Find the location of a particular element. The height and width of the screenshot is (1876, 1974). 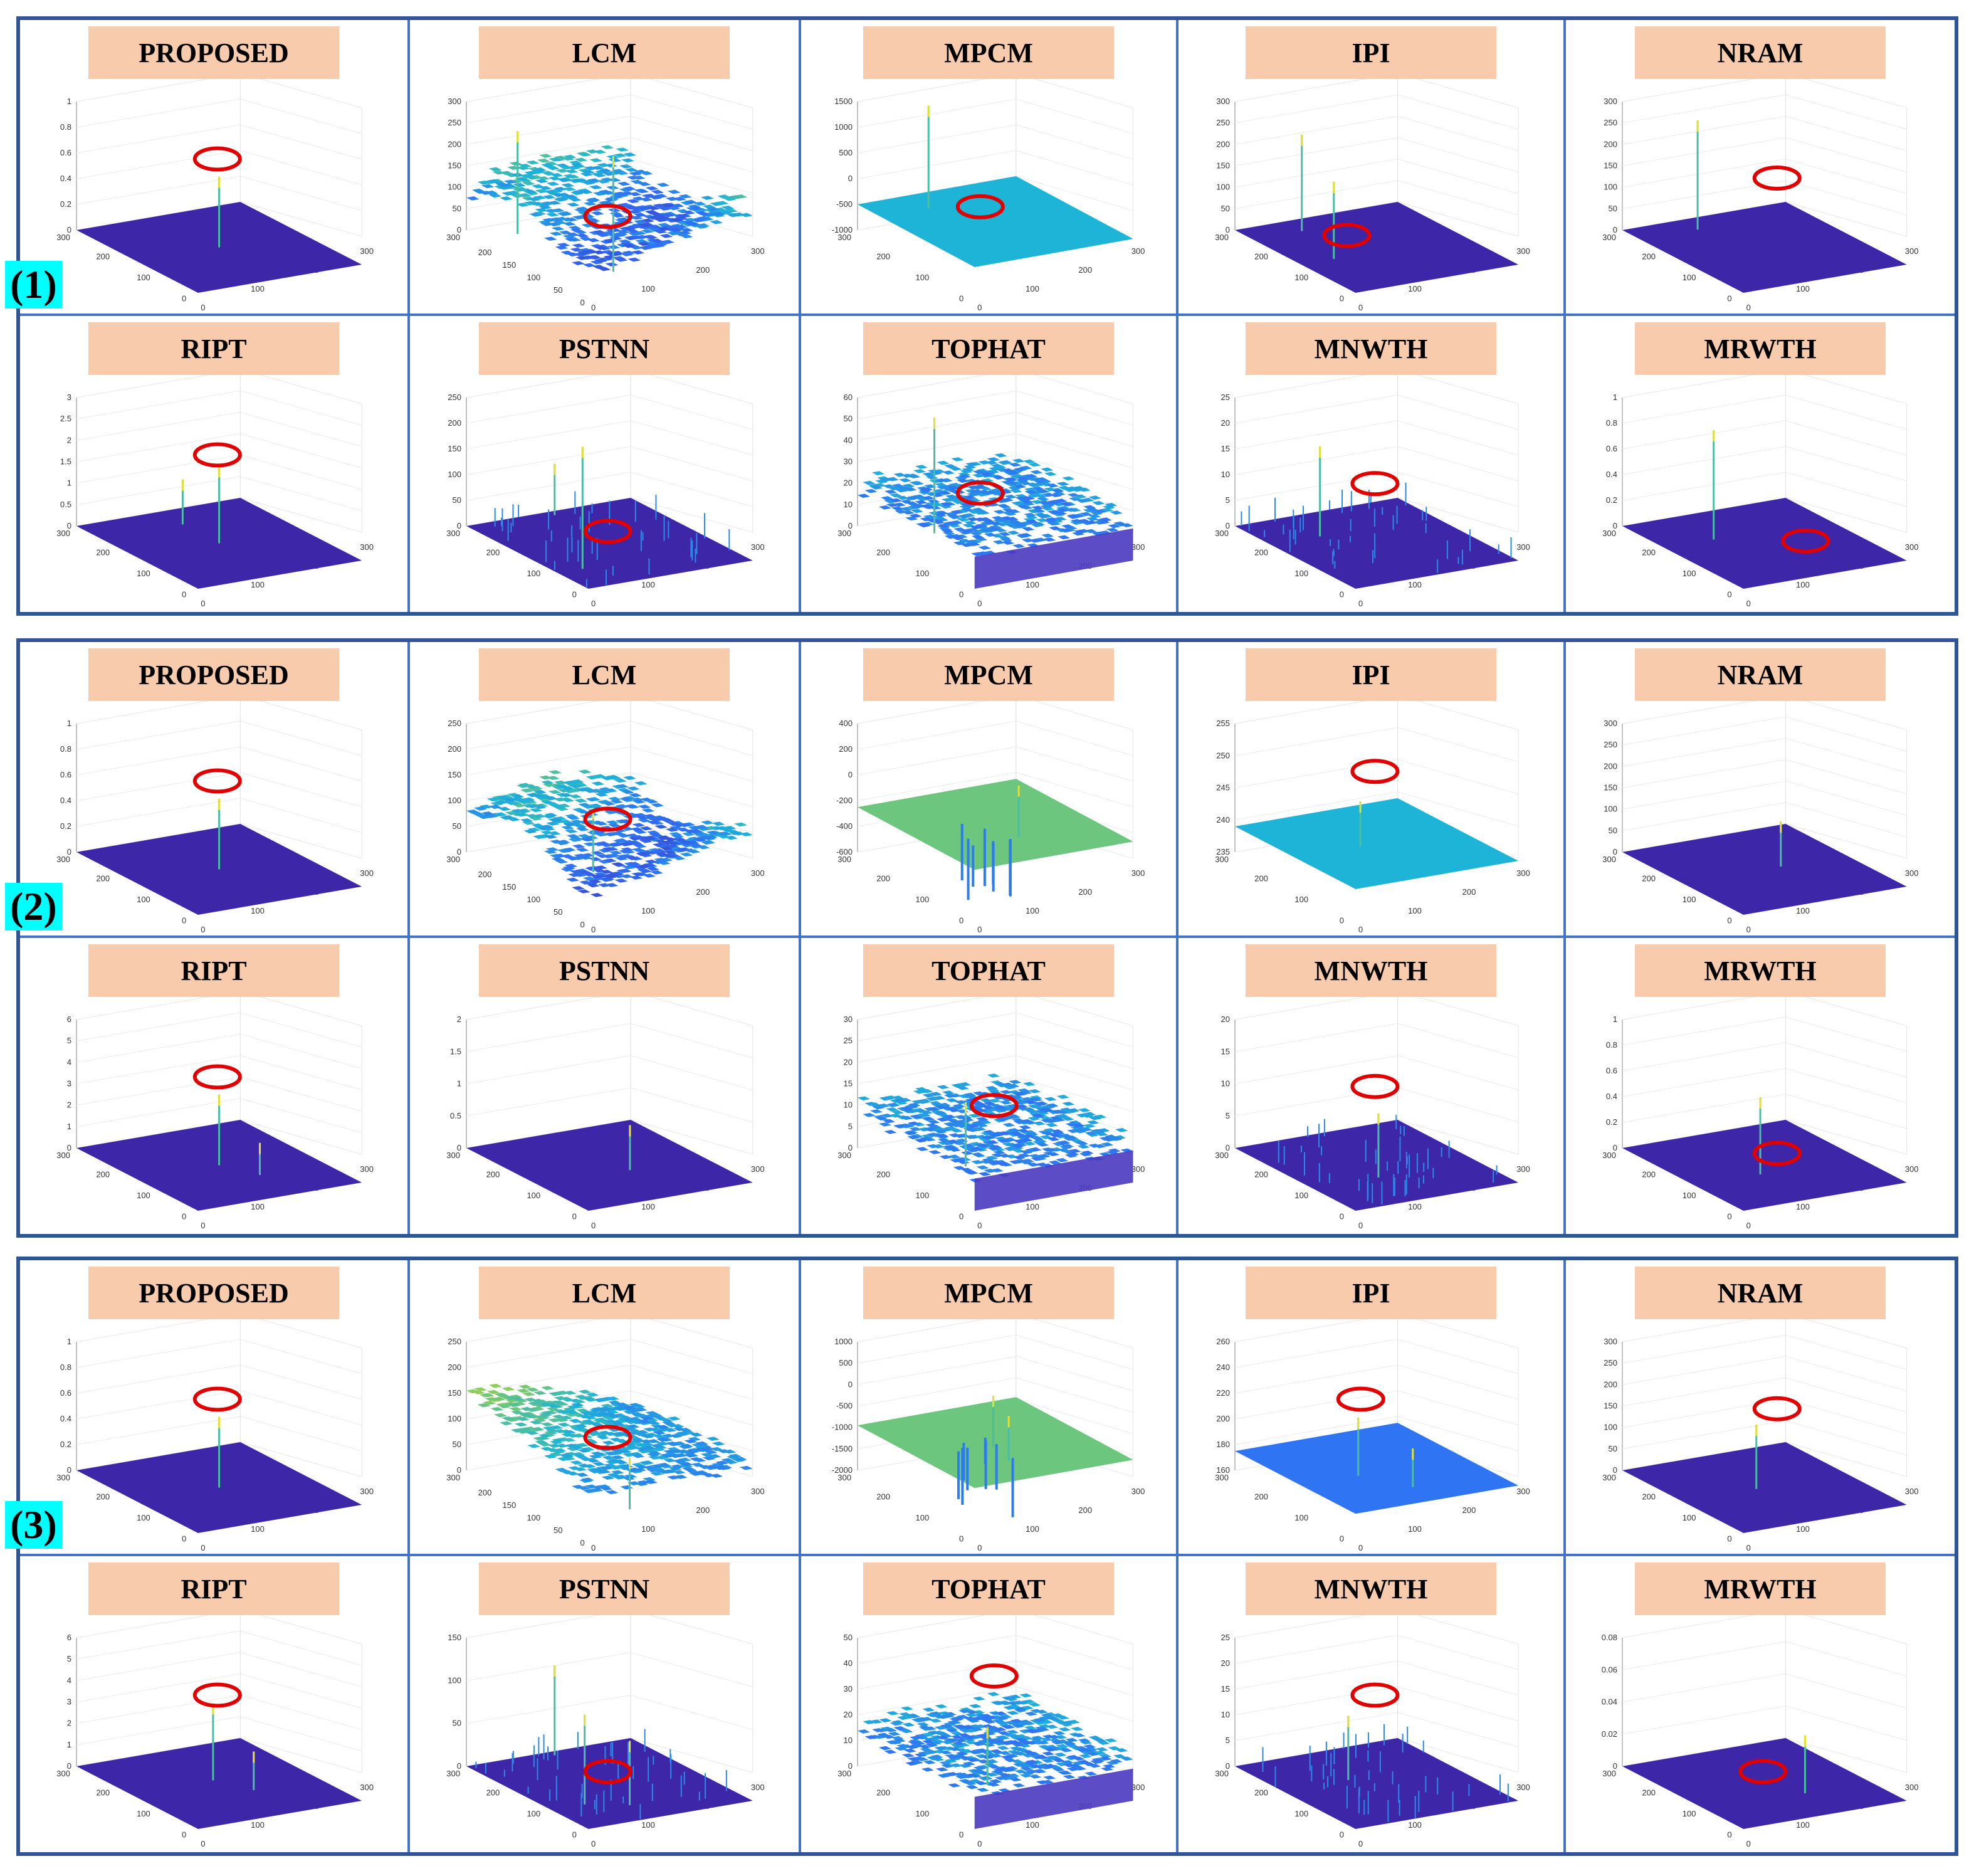

z-tick-label: 0 is located at coordinates (69, 1147).